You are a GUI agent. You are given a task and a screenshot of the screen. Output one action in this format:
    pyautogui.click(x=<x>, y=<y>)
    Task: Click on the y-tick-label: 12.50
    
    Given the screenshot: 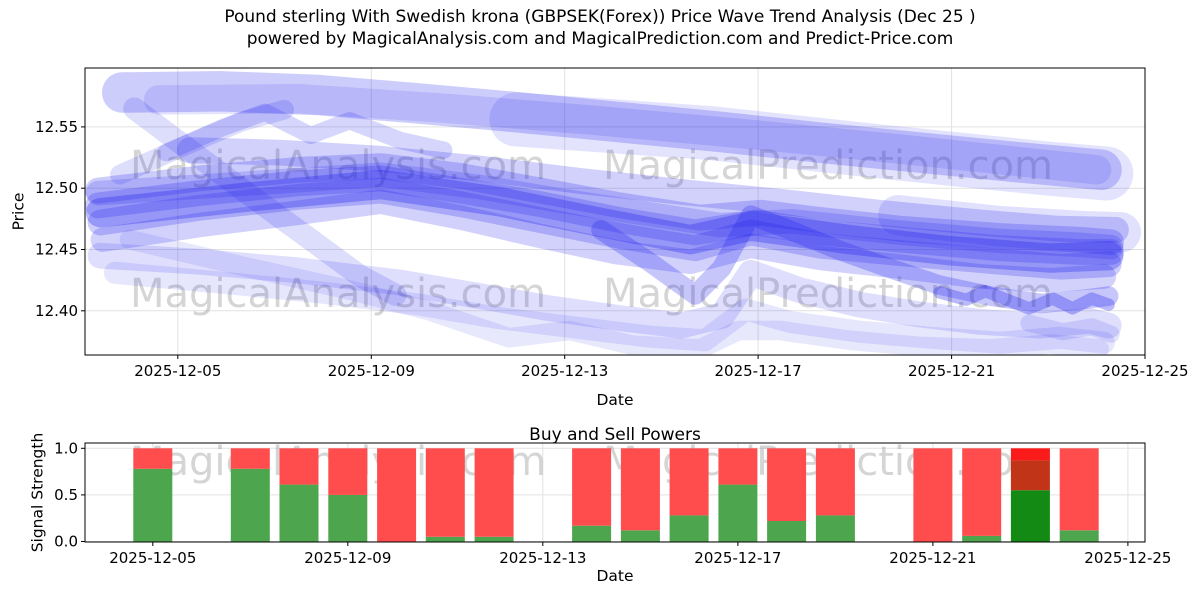 What is the action you would take?
    pyautogui.click(x=56, y=188)
    